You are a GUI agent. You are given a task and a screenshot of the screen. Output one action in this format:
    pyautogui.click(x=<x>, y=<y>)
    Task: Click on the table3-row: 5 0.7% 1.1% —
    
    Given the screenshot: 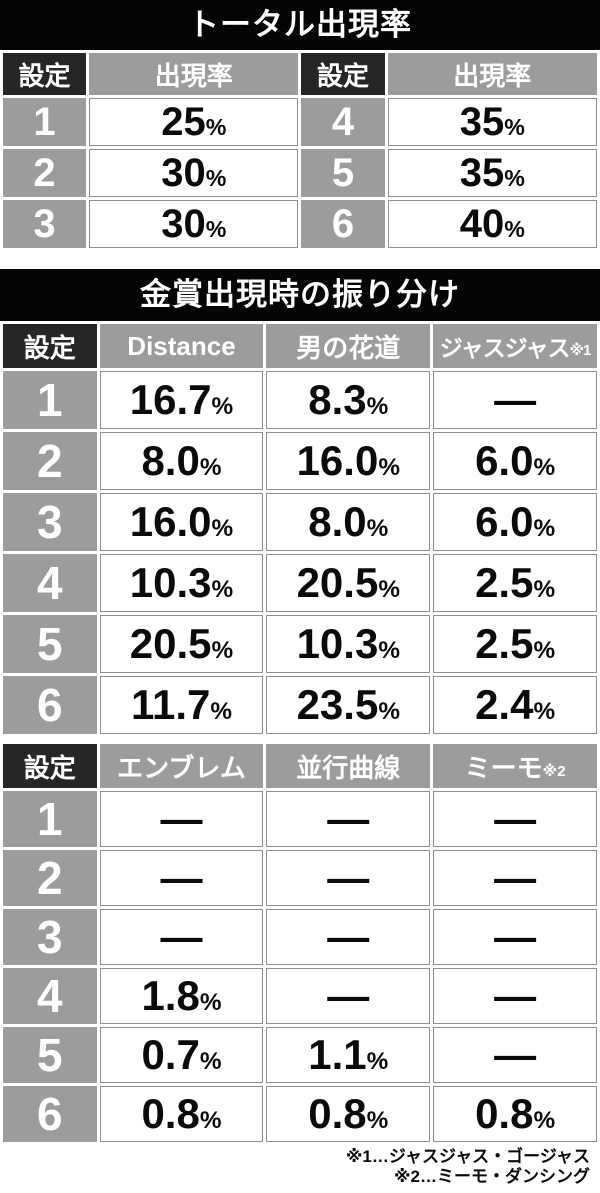 What is the action you would take?
    pyautogui.click(x=300, y=1055)
    